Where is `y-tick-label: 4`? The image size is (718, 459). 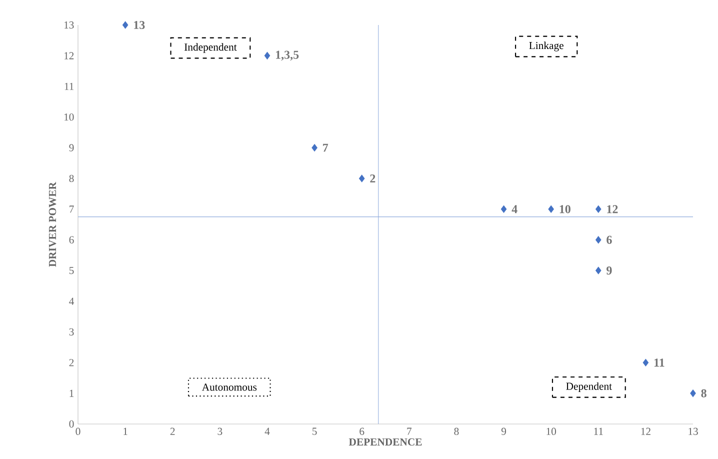
y-tick-label: 4 is located at coordinates (71, 301).